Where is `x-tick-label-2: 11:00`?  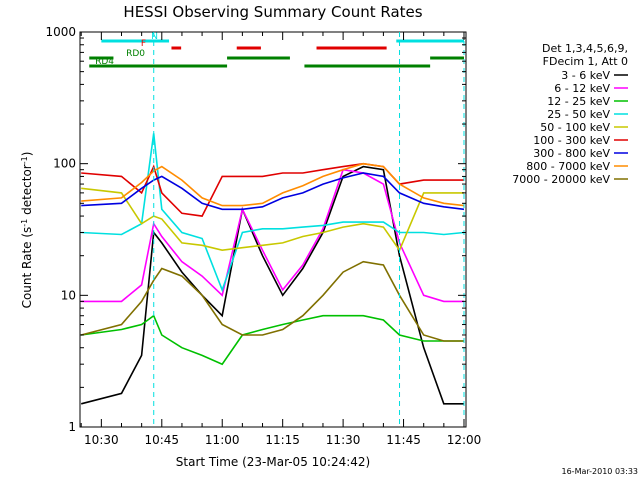 x-tick-label-2: 11:00 is located at coordinates (222, 440).